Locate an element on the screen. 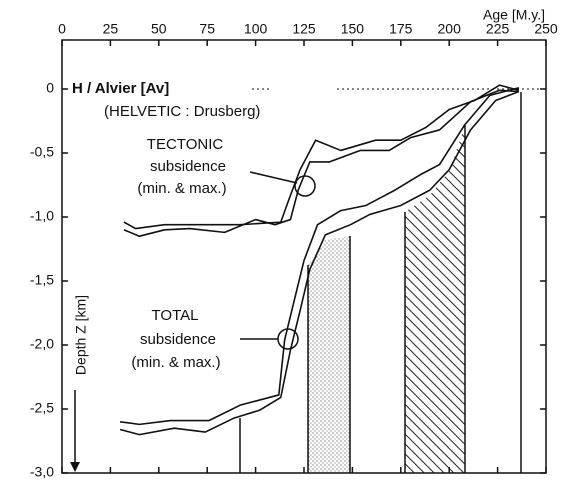 This screenshot has width=570, height=484. y-tick-label: -1,0 is located at coordinates (42, 216).